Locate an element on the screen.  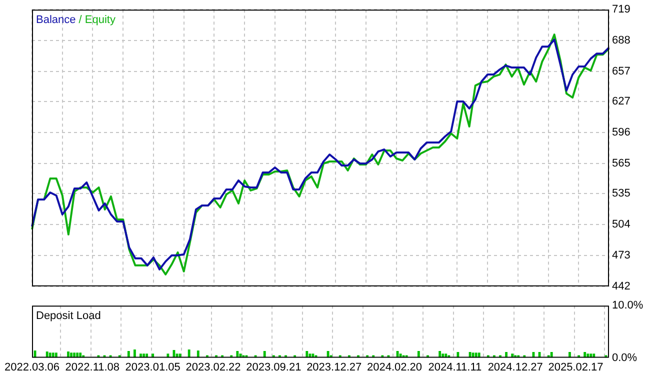
x-tick-label: 2023.09.21 is located at coordinates (274, 367).